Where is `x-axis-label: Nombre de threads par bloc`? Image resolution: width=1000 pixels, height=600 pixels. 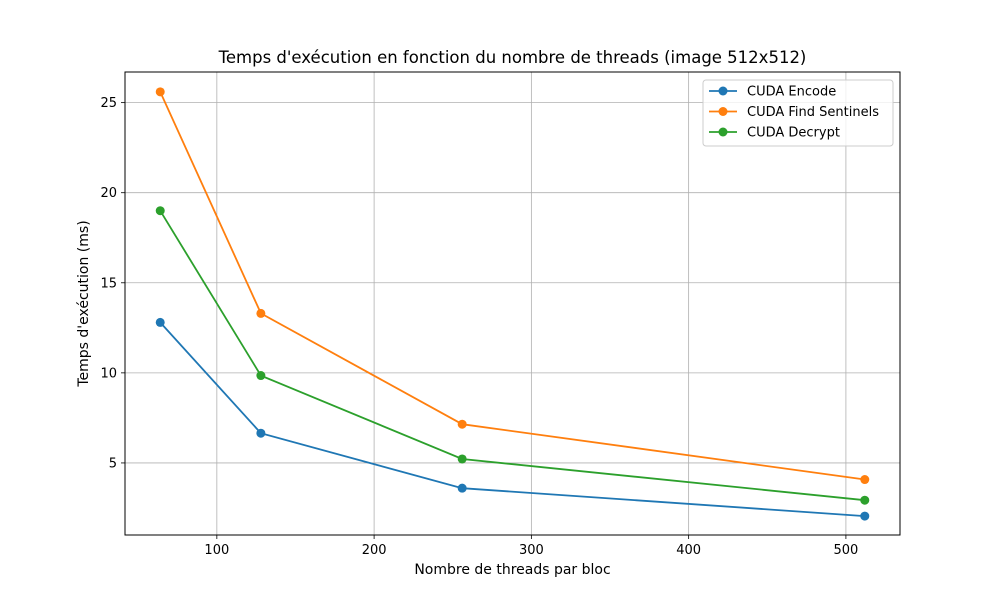 x-axis-label: Nombre de threads par bloc is located at coordinates (512, 570).